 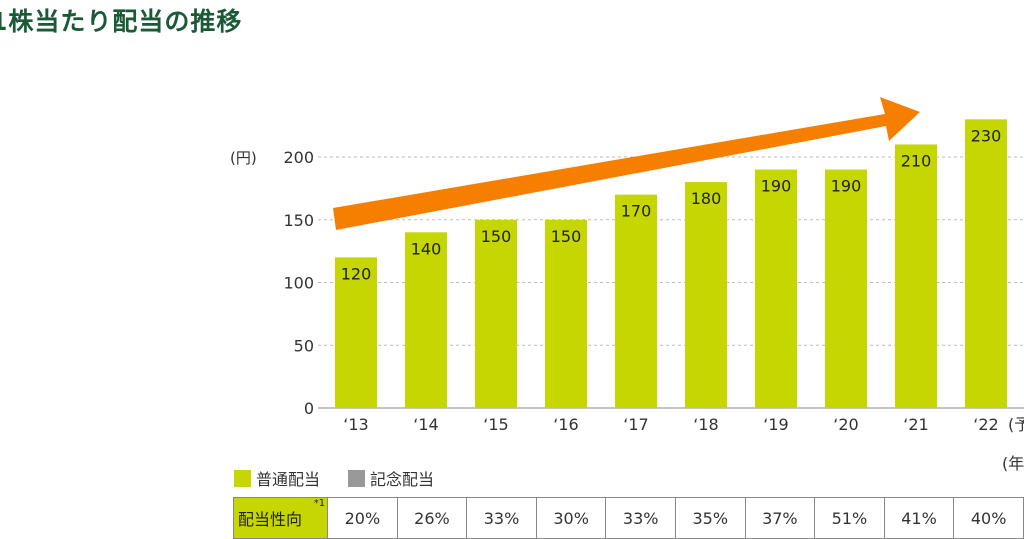 I want to click on x-tick-label: ‘19, so click(x=775, y=424).